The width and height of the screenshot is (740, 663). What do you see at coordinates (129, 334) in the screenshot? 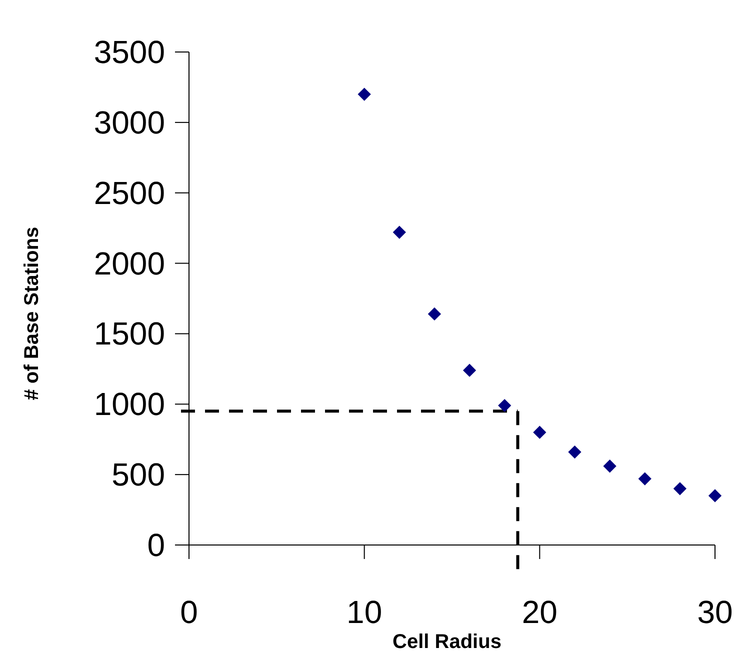
I see `y-tick-label: 1500` at bounding box center [129, 334].